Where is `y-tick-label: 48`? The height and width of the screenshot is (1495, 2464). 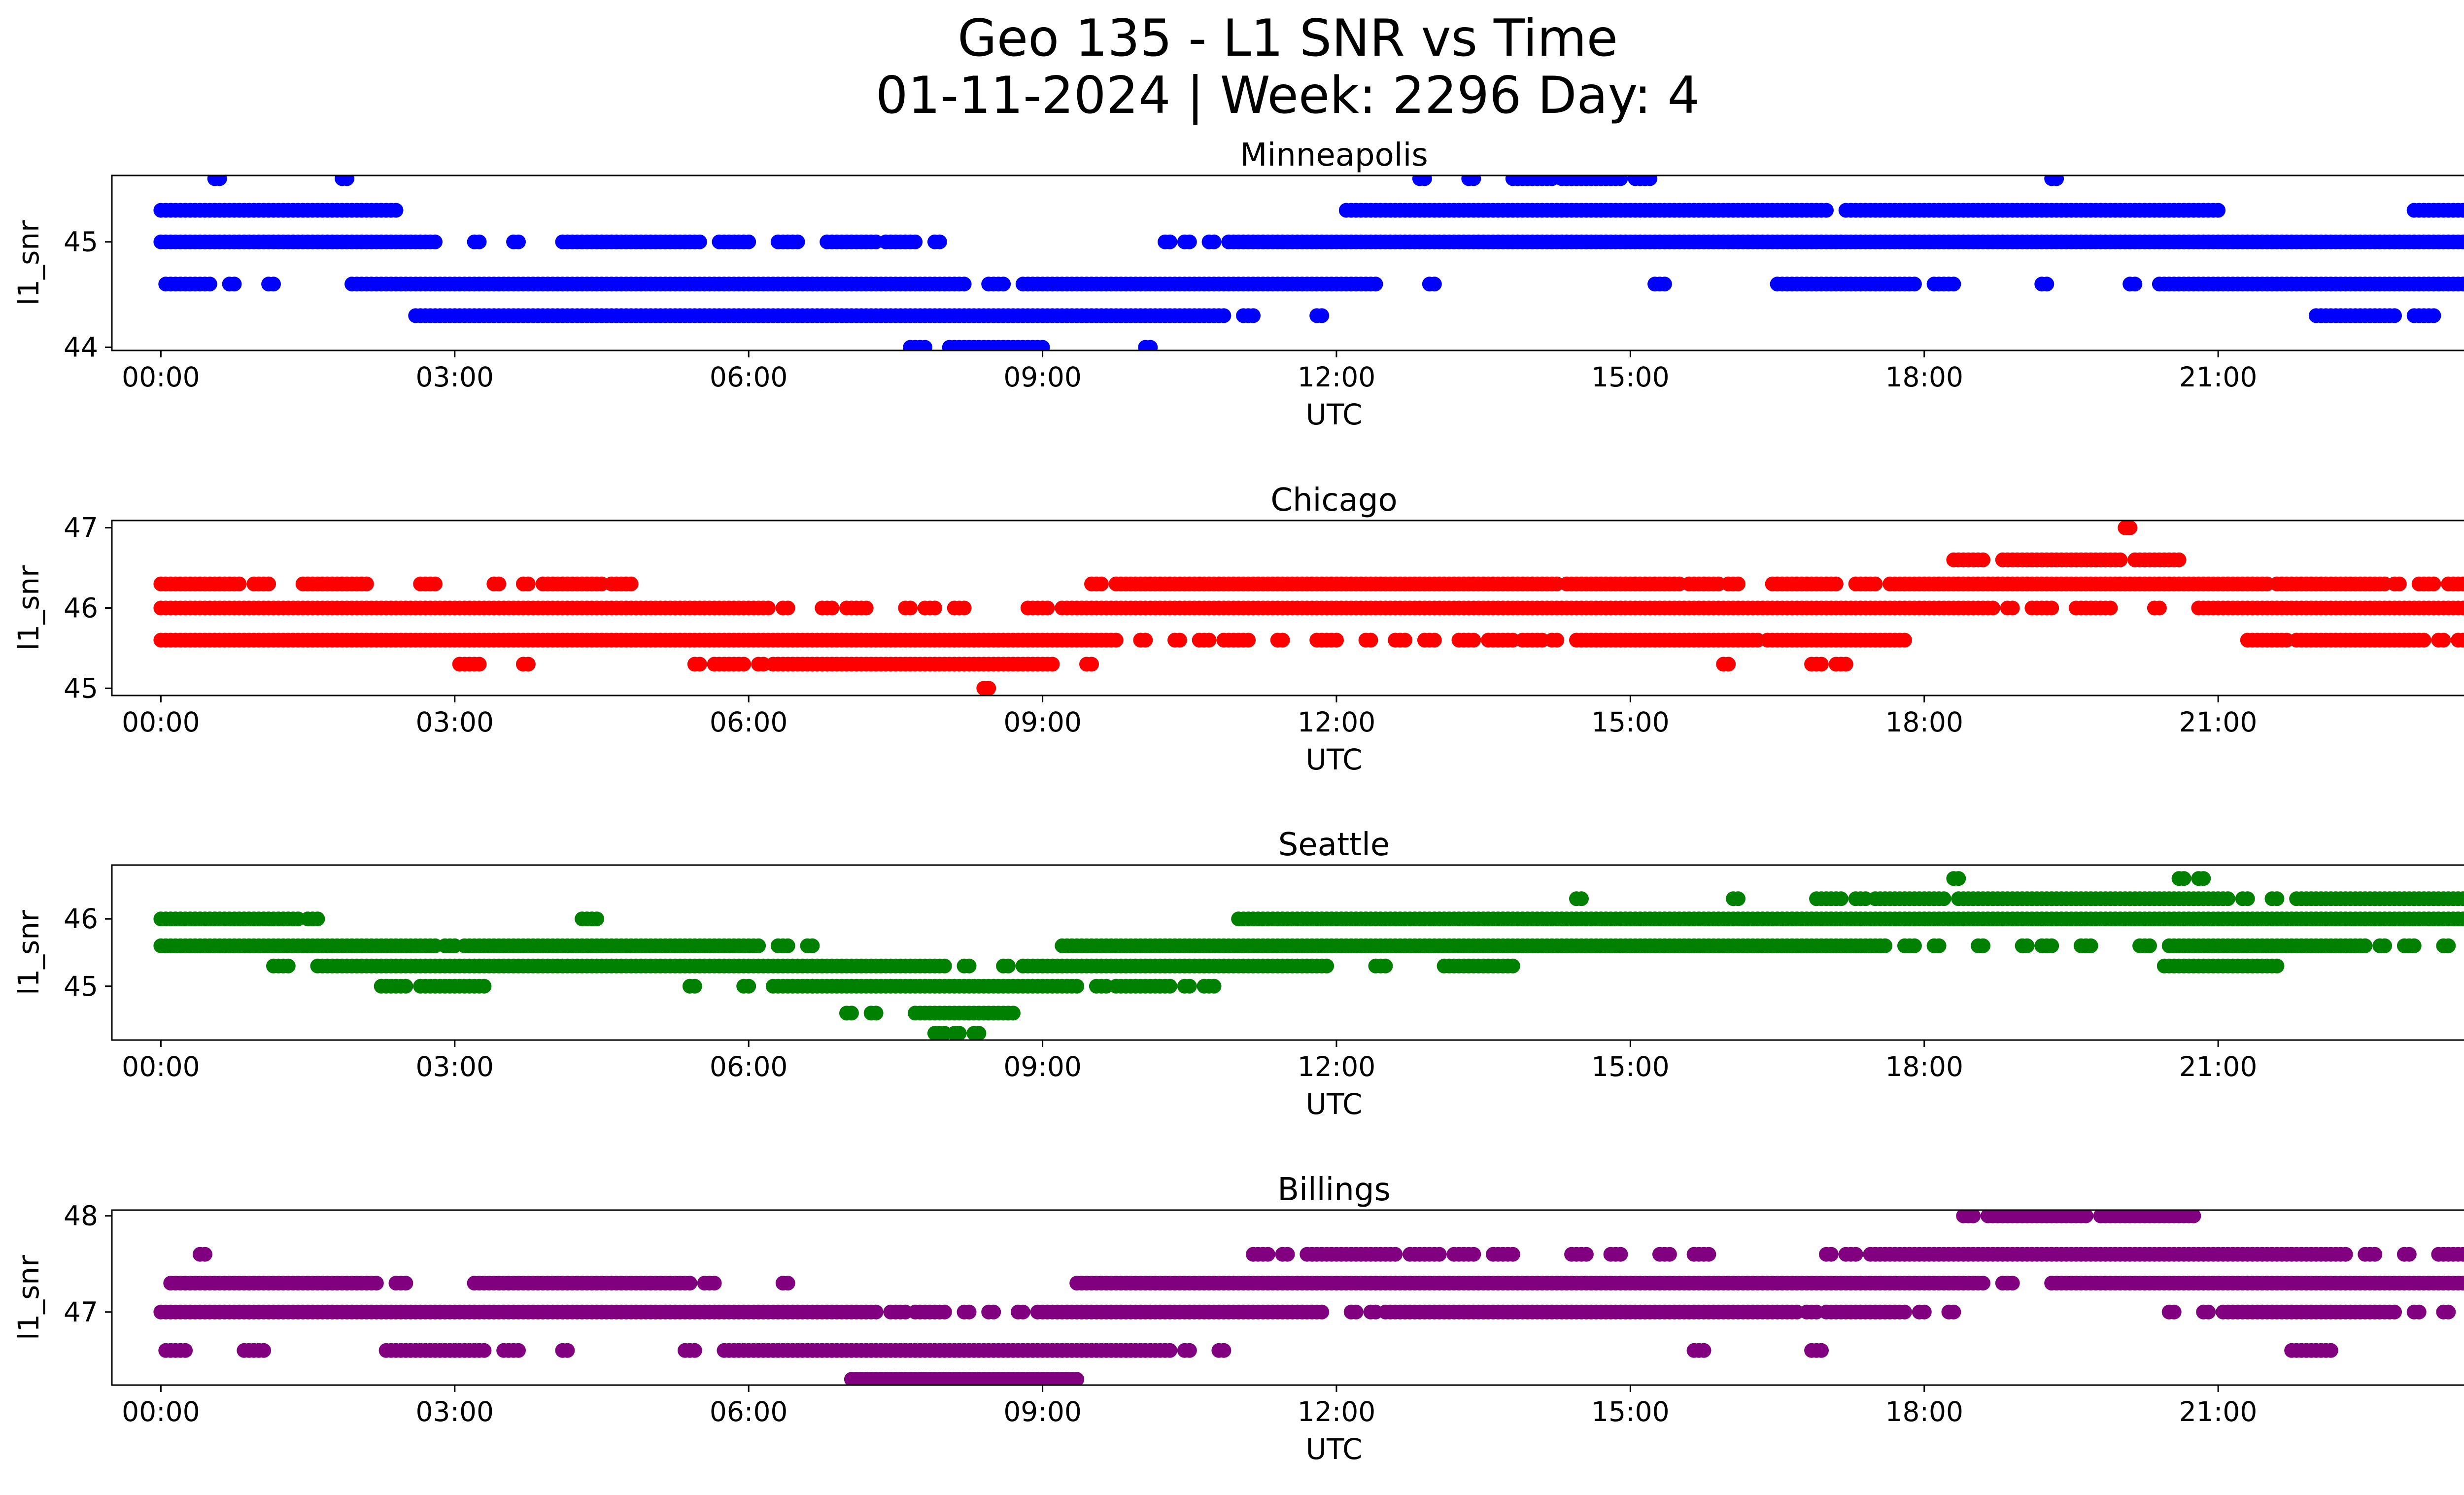 y-tick-label: 48 is located at coordinates (81, 1216).